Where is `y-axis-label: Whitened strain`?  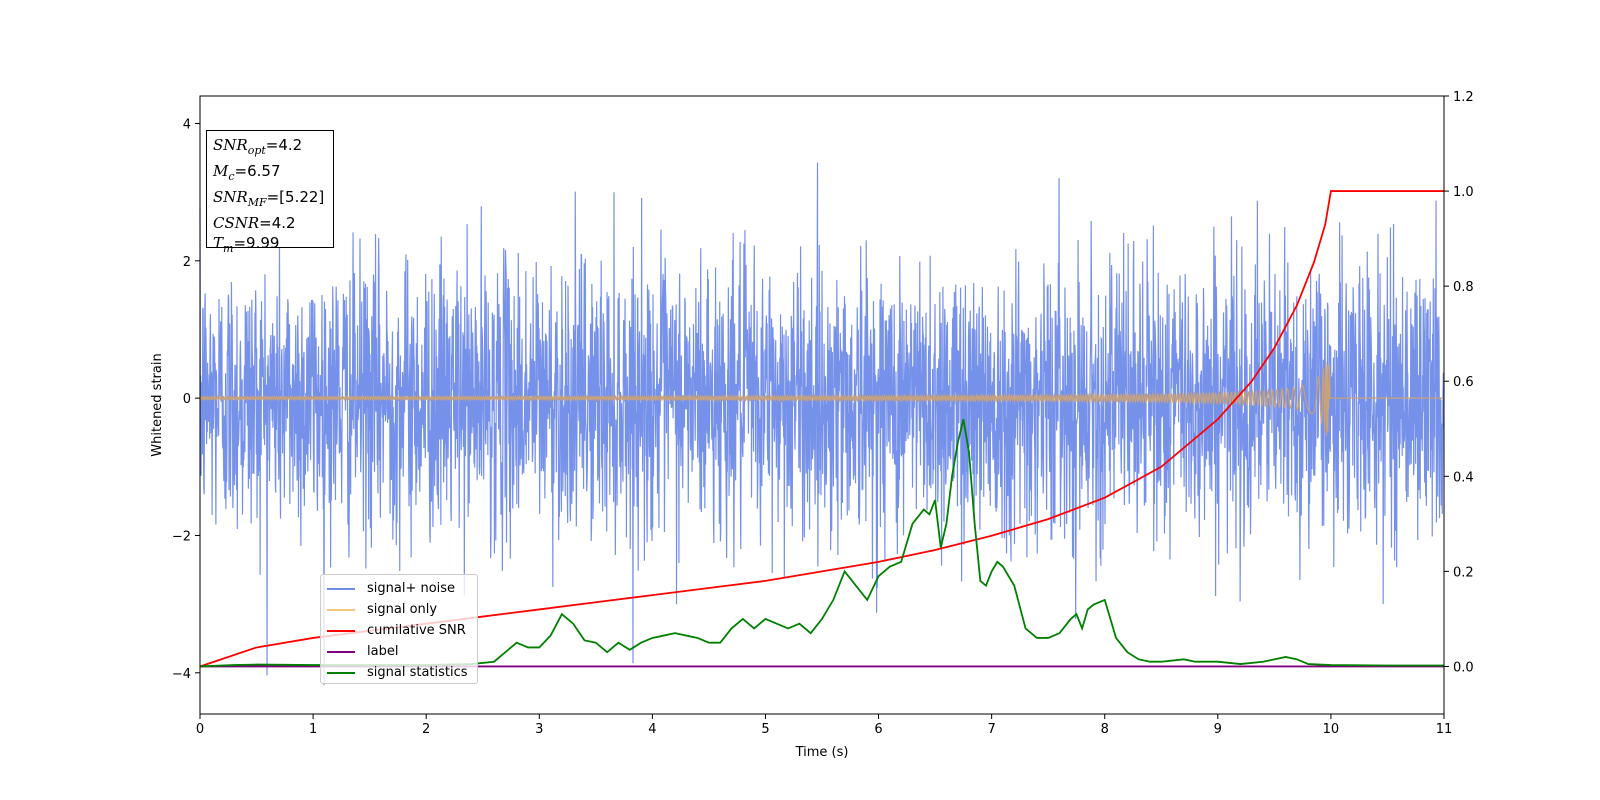
y-axis-label: Whitened strain is located at coordinates (157, 404).